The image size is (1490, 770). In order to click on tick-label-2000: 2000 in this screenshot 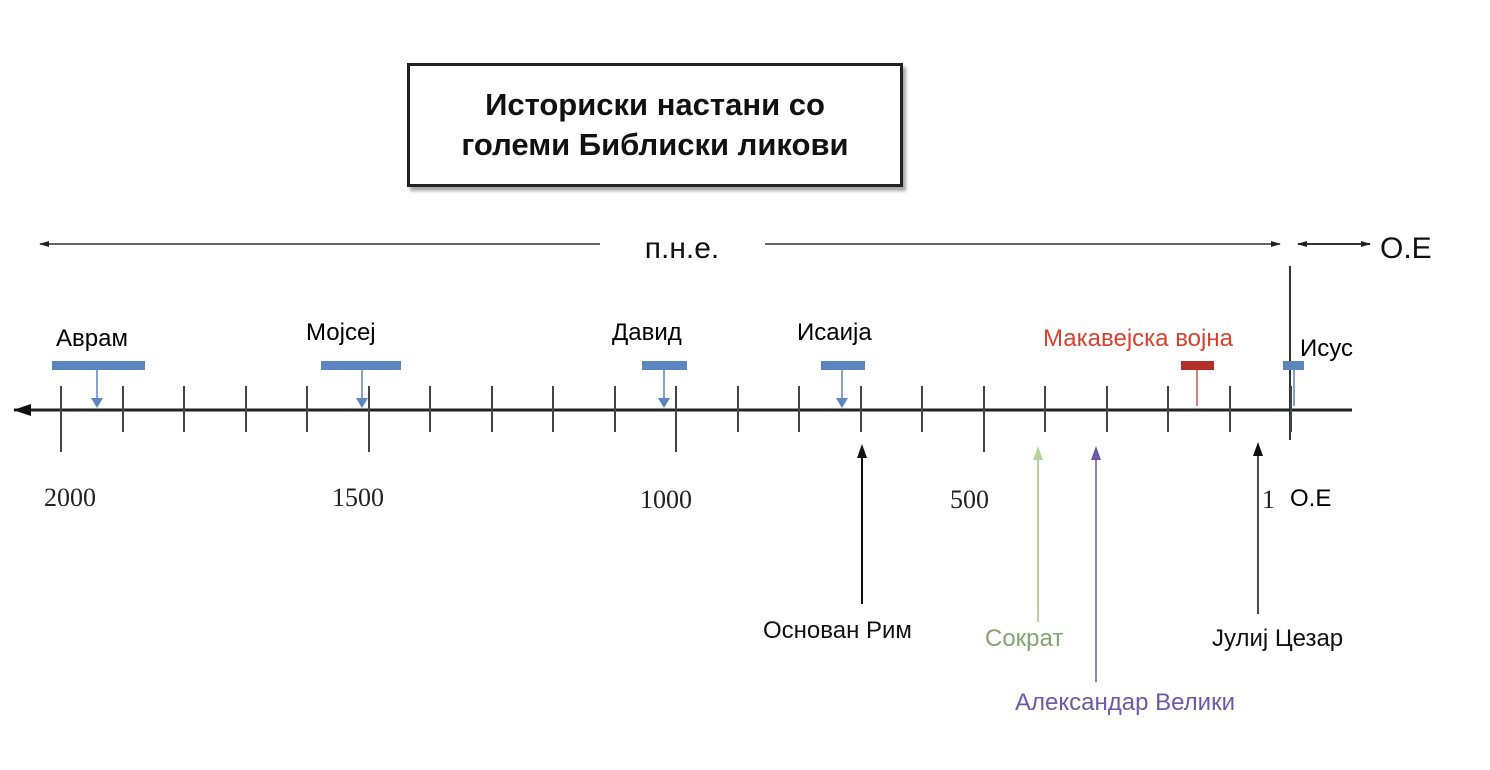, I will do `click(70, 497)`.